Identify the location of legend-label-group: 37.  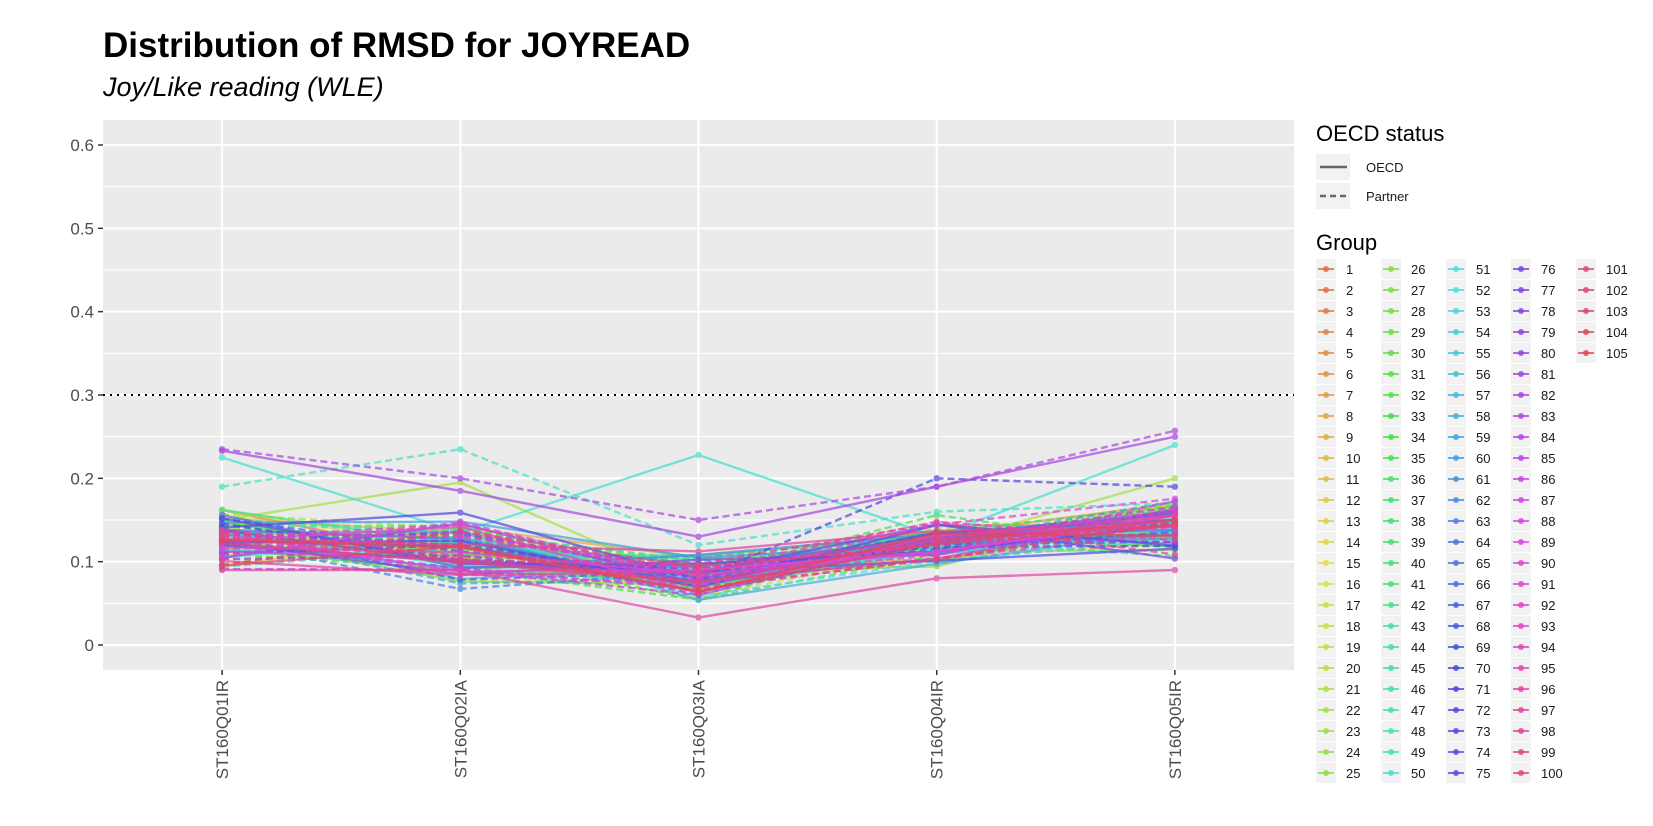
(1418, 500).